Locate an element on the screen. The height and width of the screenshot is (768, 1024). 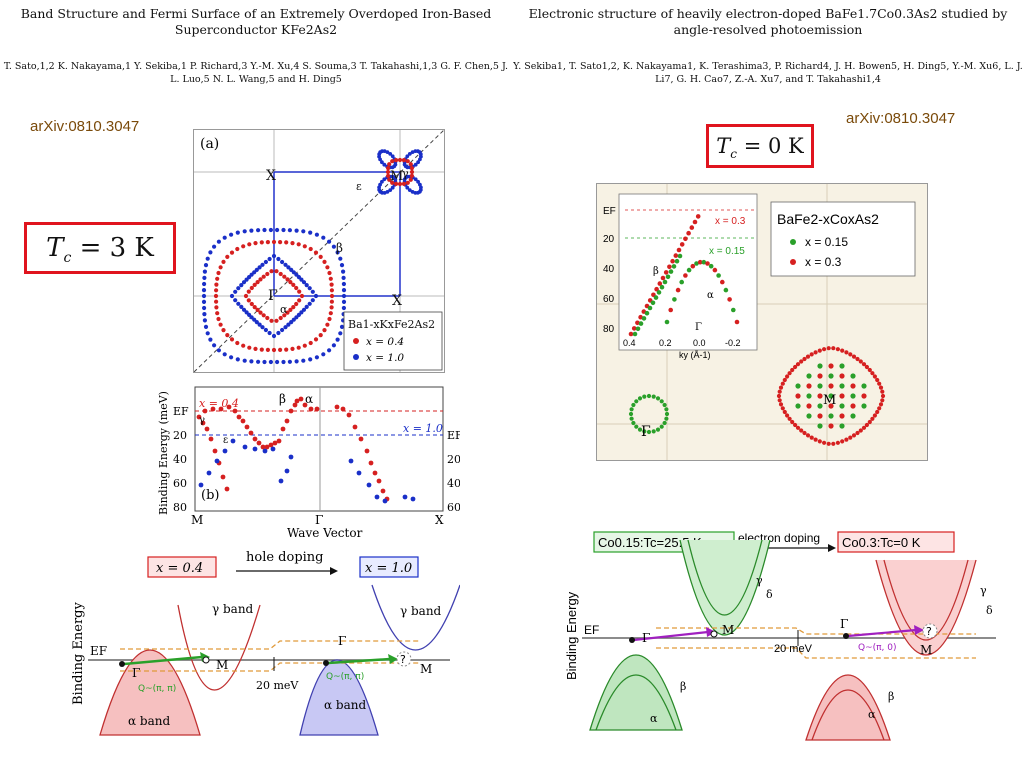
right-schem-gamma2: Γ is located at coordinates (844, 624).